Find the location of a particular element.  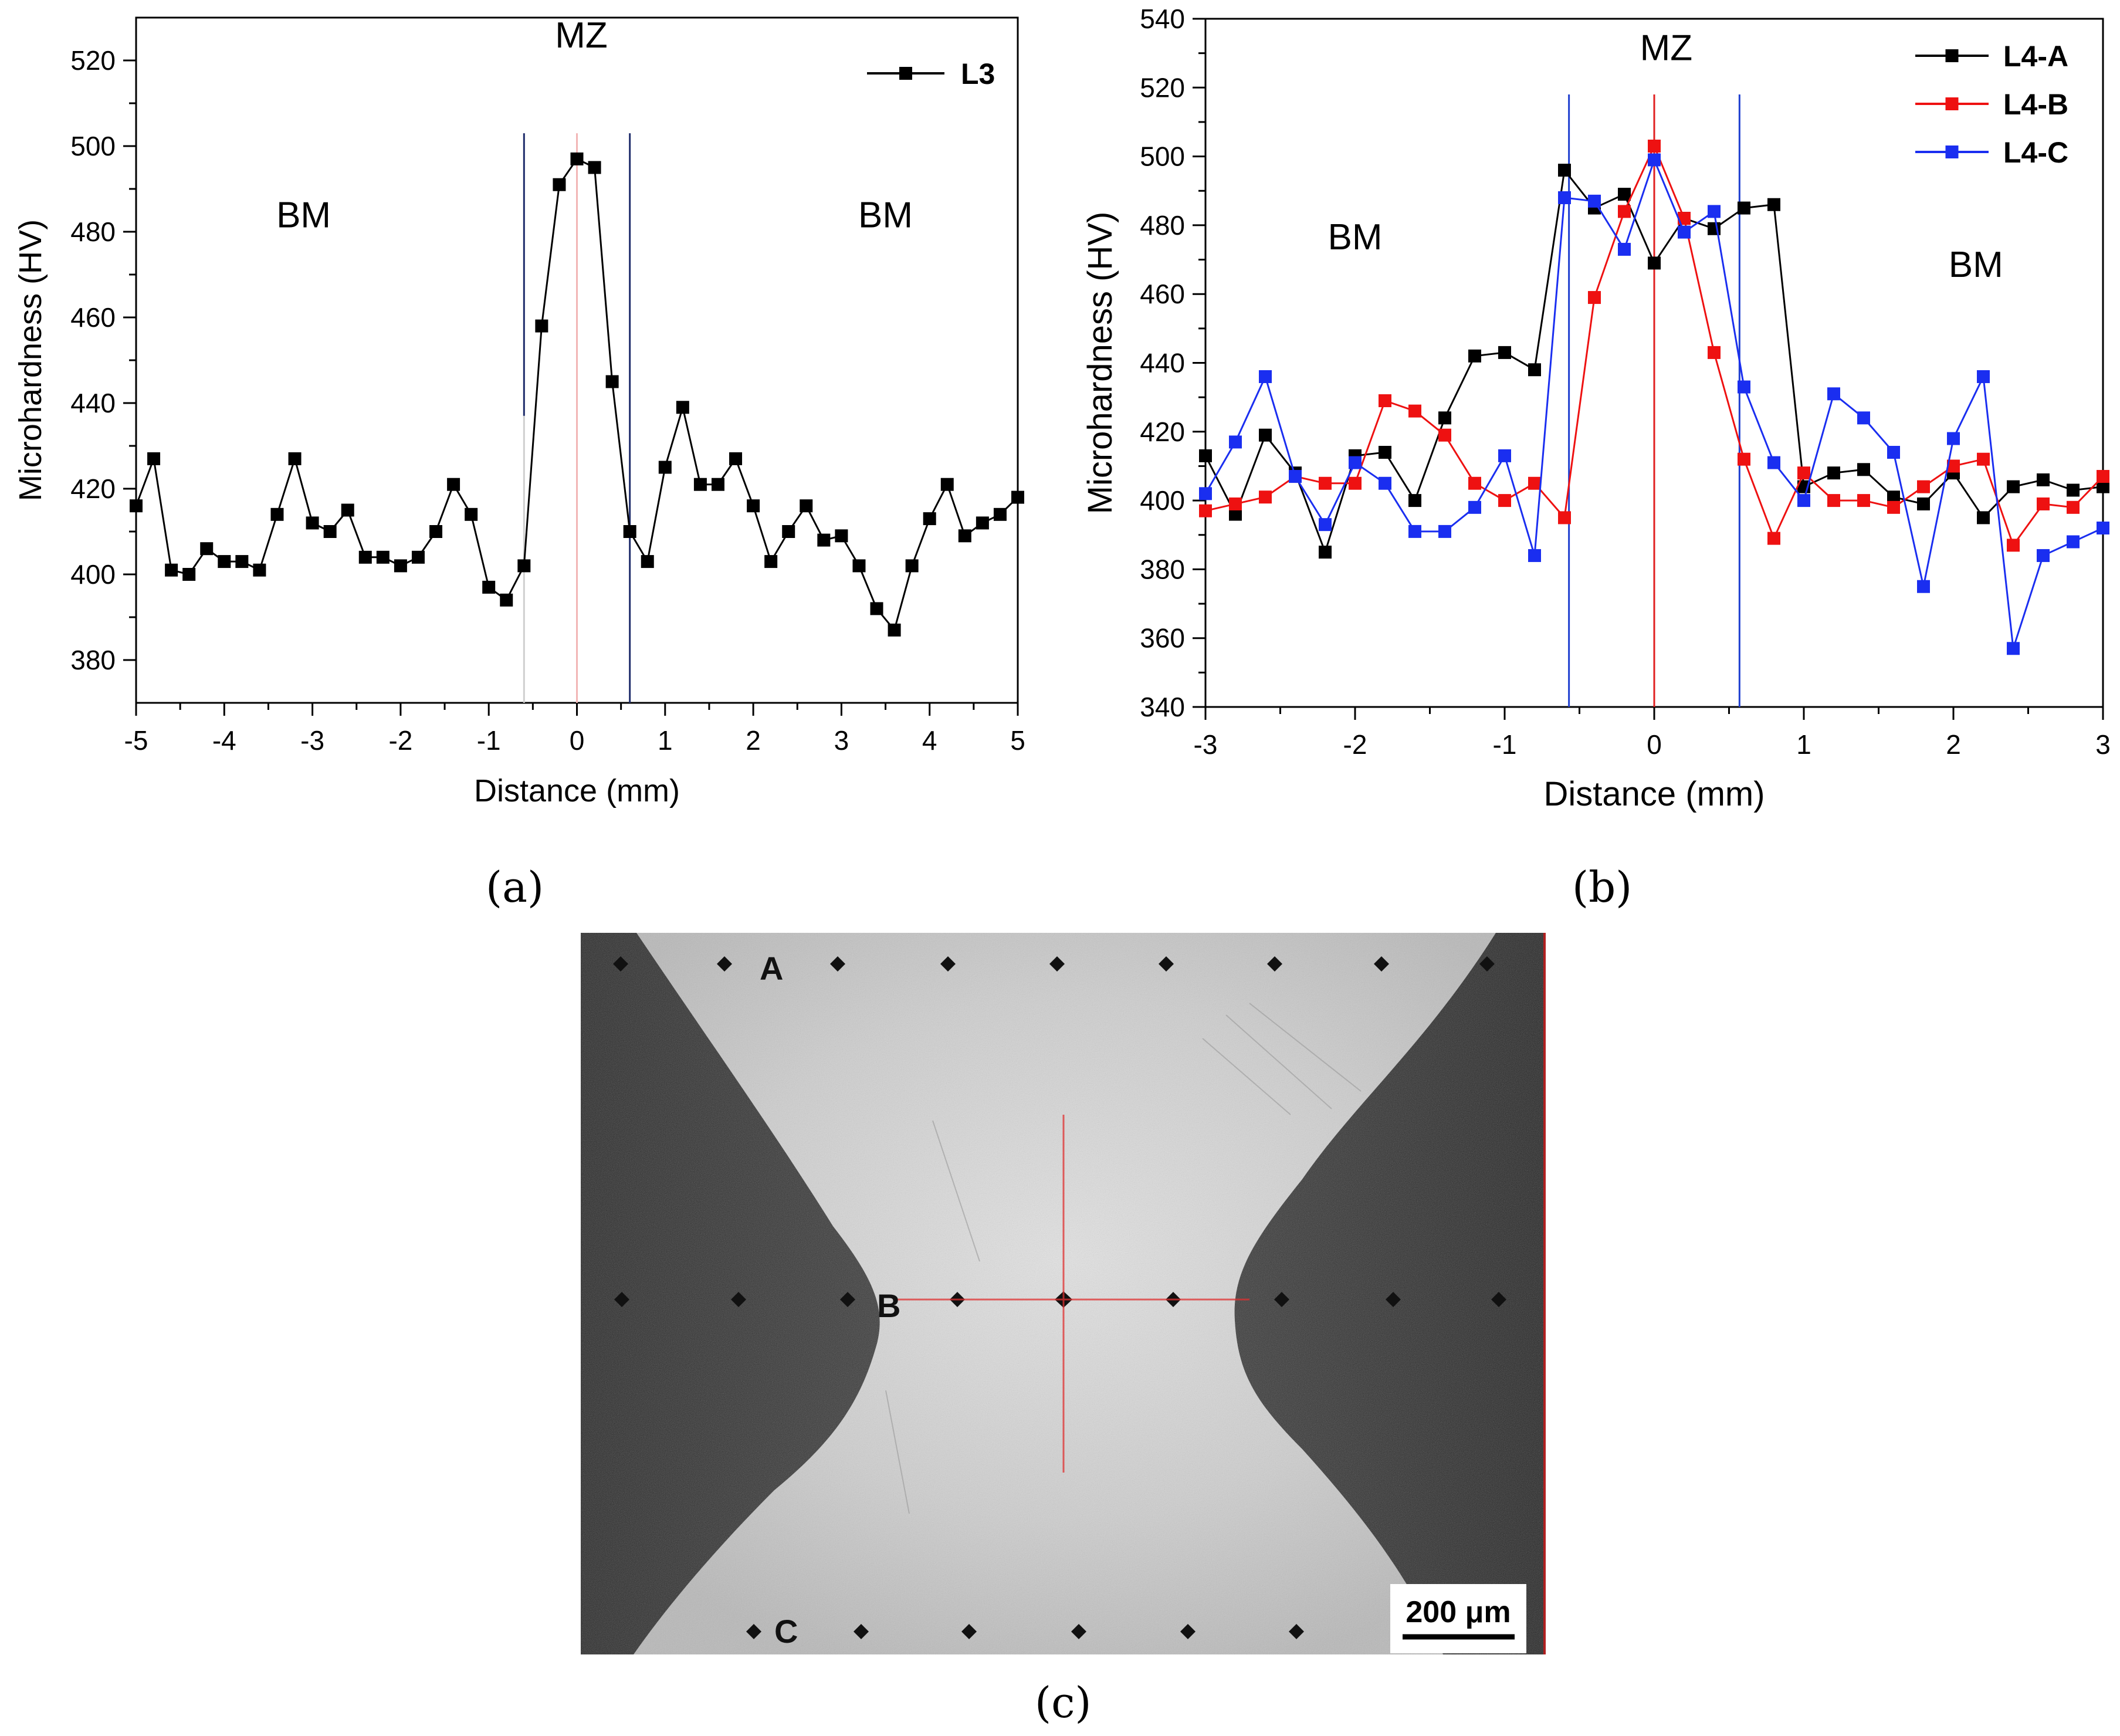

x-tick-label: 1 is located at coordinates (665, 740).